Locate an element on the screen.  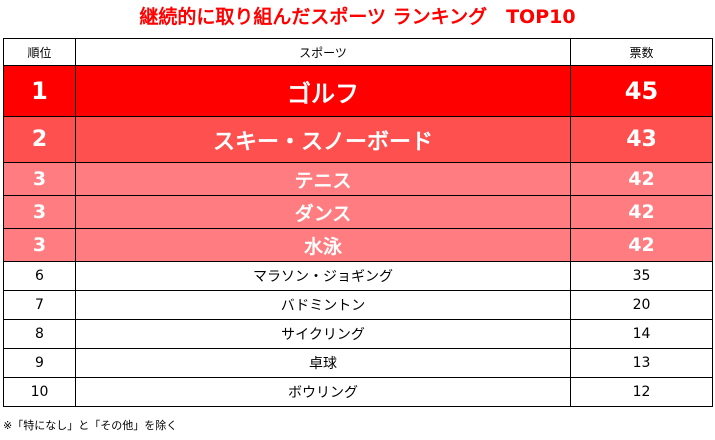
table-row: 3 水泳 42 is located at coordinates (358, 245).